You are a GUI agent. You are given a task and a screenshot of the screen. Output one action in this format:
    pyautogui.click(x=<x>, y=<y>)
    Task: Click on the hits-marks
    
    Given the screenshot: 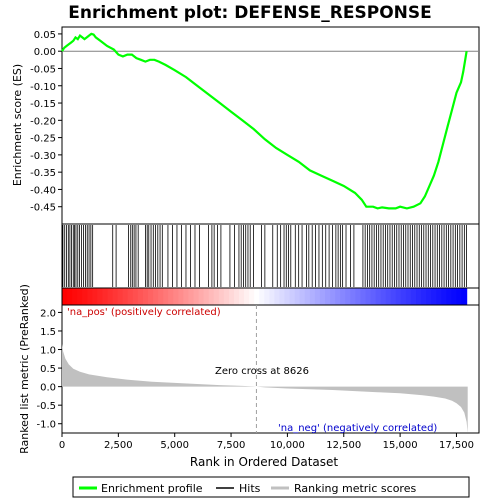 What is the action you would take?
    pyautogui.click(x=265, y=256)
    